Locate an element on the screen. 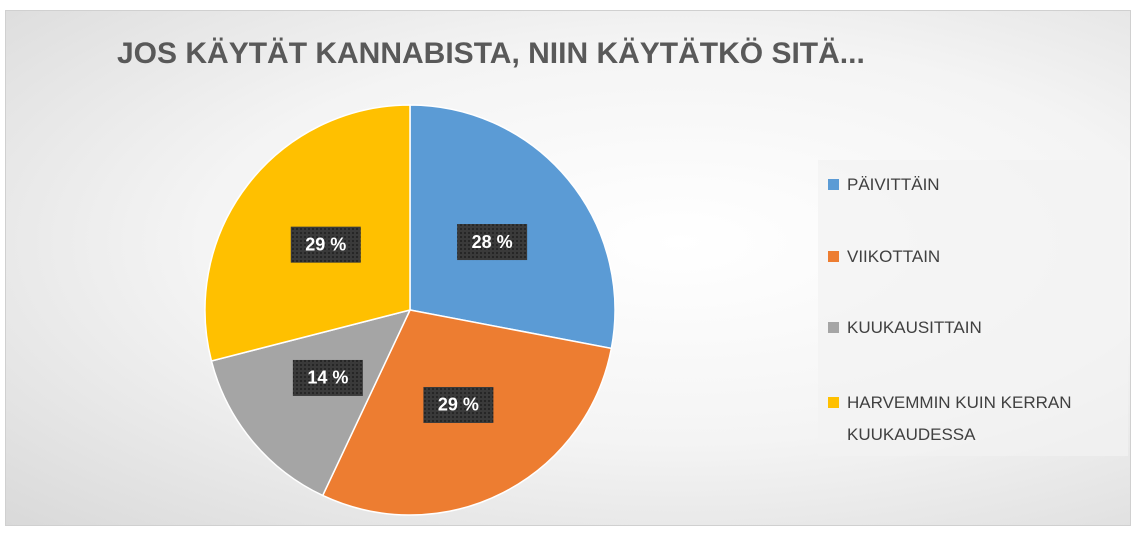  data-label: 28 % is located at coordinates (492, 242).